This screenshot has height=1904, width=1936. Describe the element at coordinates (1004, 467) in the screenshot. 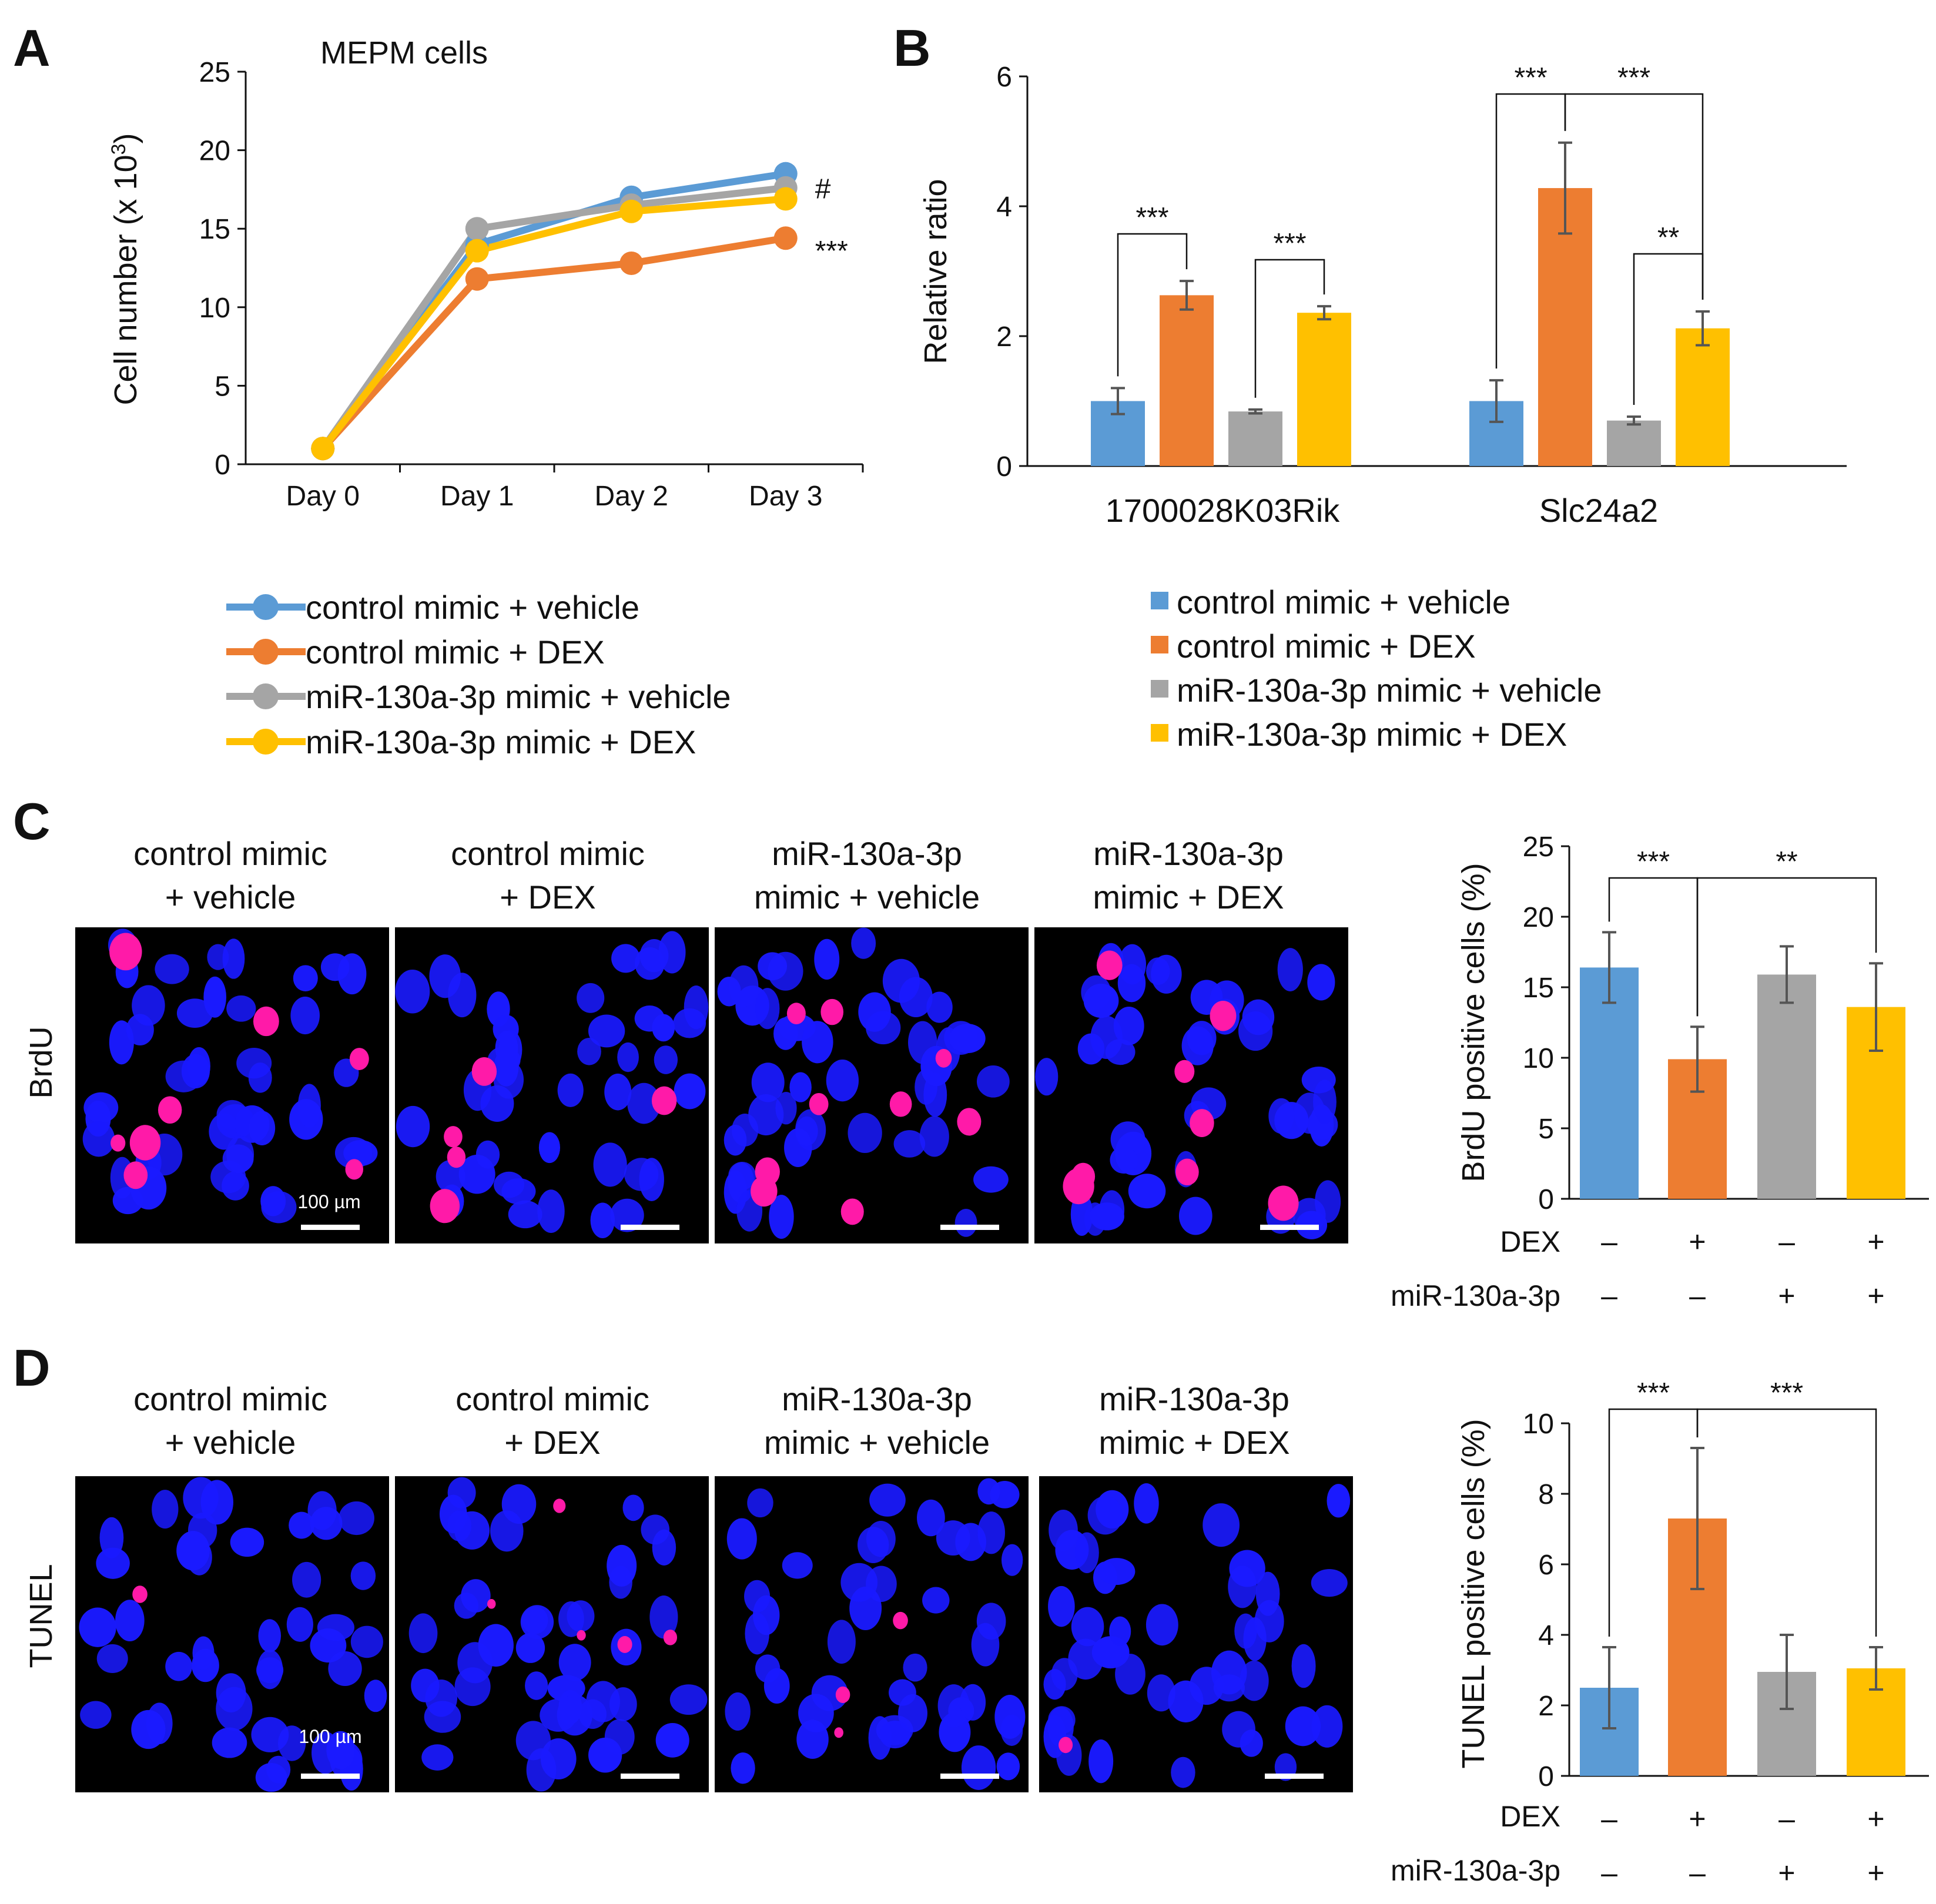

I see `chart-b-ytick-label-0: 0` at that location.